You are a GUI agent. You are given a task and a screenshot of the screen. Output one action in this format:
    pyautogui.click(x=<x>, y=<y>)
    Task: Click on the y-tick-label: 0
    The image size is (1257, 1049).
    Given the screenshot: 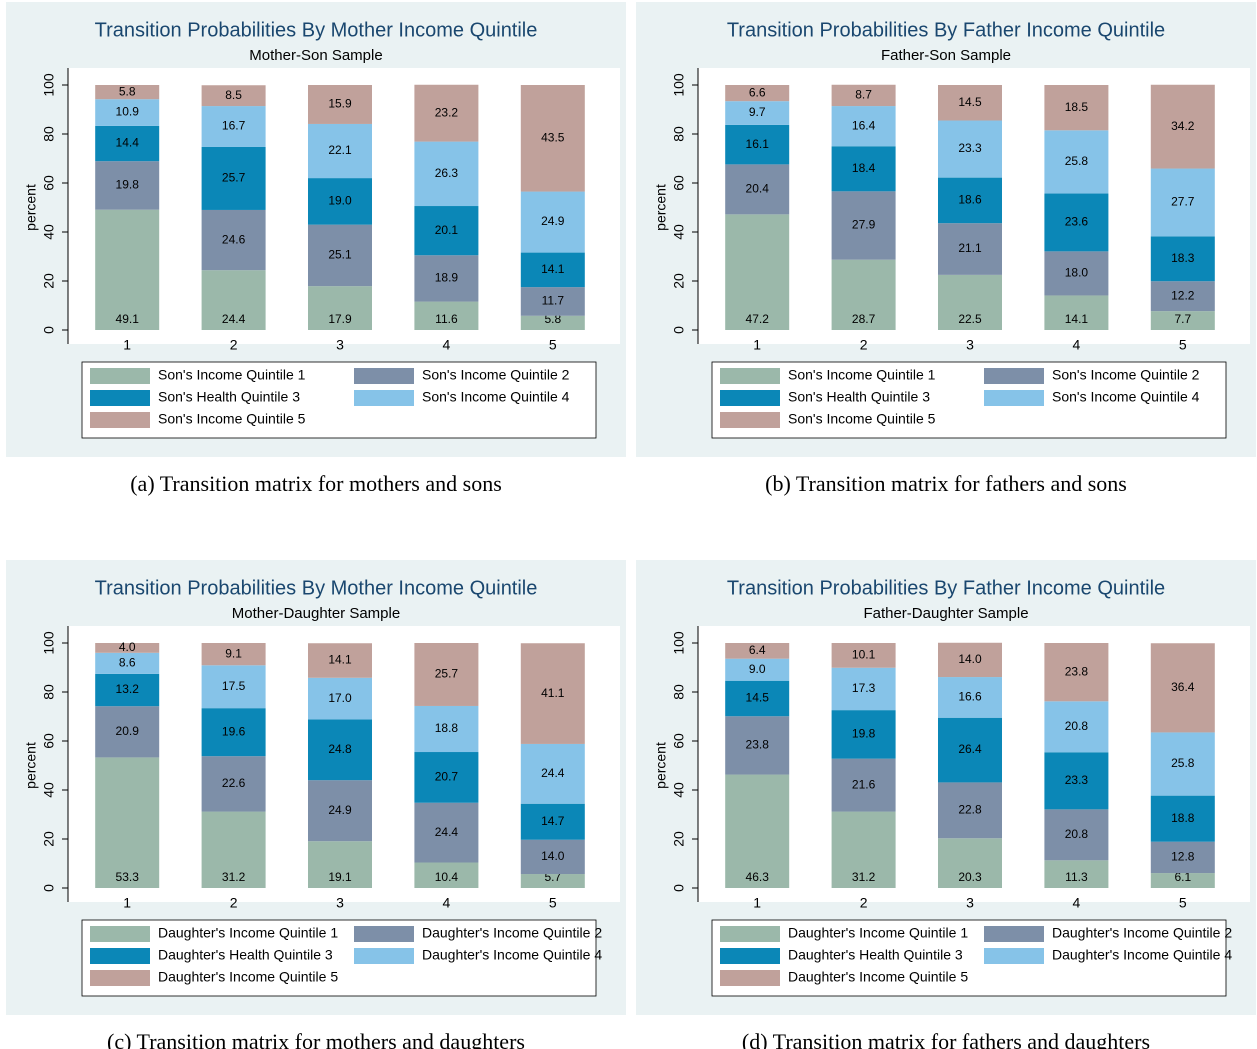 What is the action you would take?
    pyautogui.click(x=679, y=888)
    